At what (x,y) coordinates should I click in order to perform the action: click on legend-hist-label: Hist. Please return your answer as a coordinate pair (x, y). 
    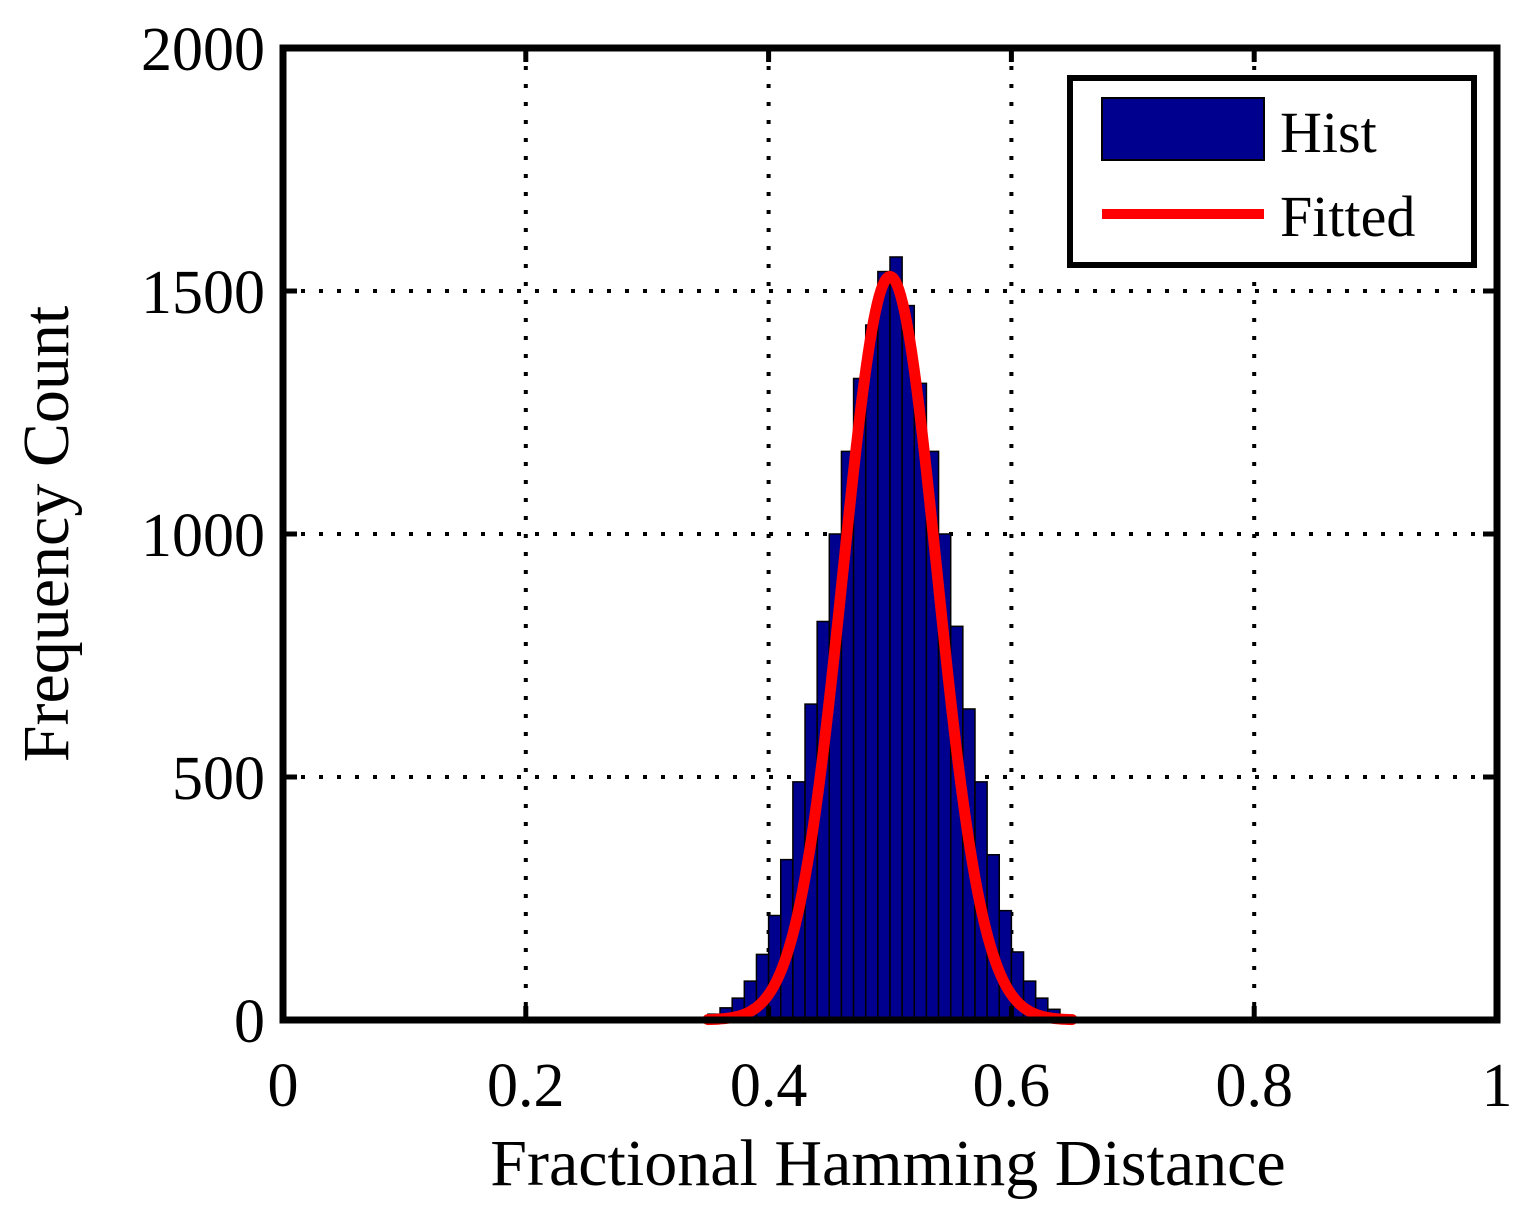
    Looking at the image, I should click on (1328, 132).